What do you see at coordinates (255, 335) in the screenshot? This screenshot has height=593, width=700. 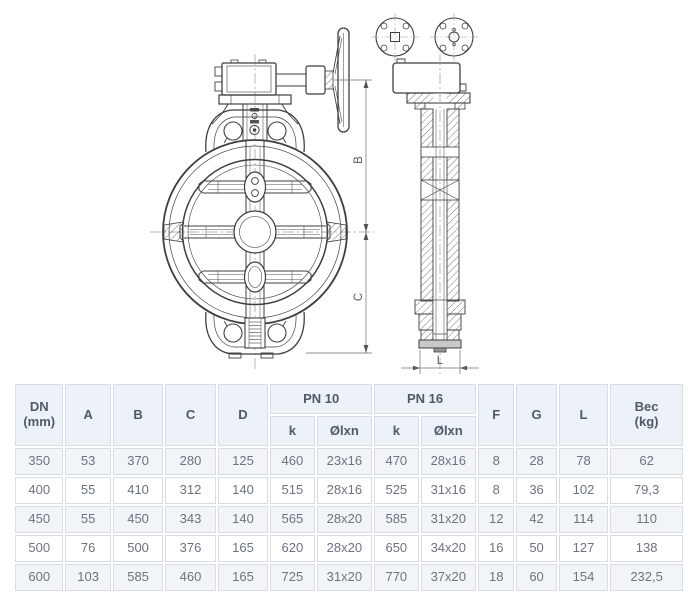 I see `bottom-lugs` at bounding box center [255, 335].